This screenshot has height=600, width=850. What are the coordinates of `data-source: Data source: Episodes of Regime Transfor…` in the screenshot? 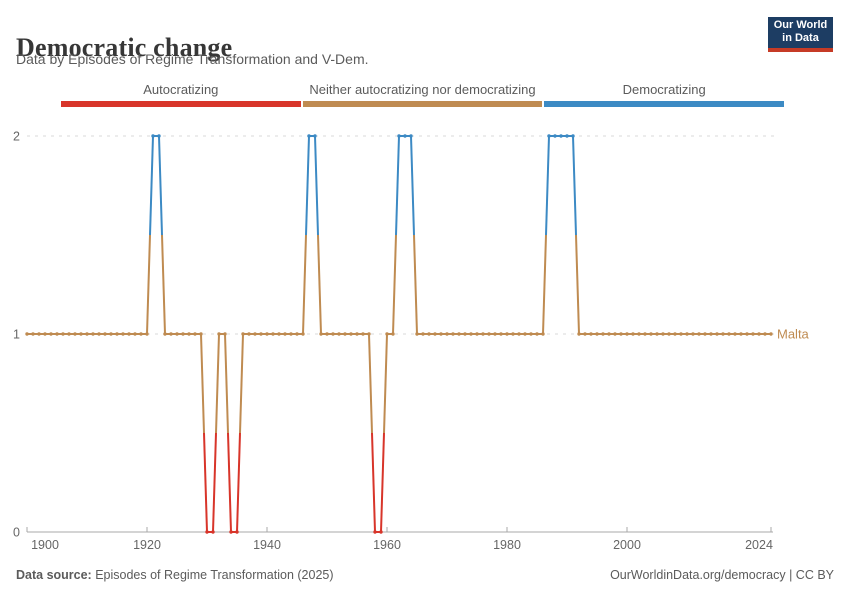 It's located at (175, 575).